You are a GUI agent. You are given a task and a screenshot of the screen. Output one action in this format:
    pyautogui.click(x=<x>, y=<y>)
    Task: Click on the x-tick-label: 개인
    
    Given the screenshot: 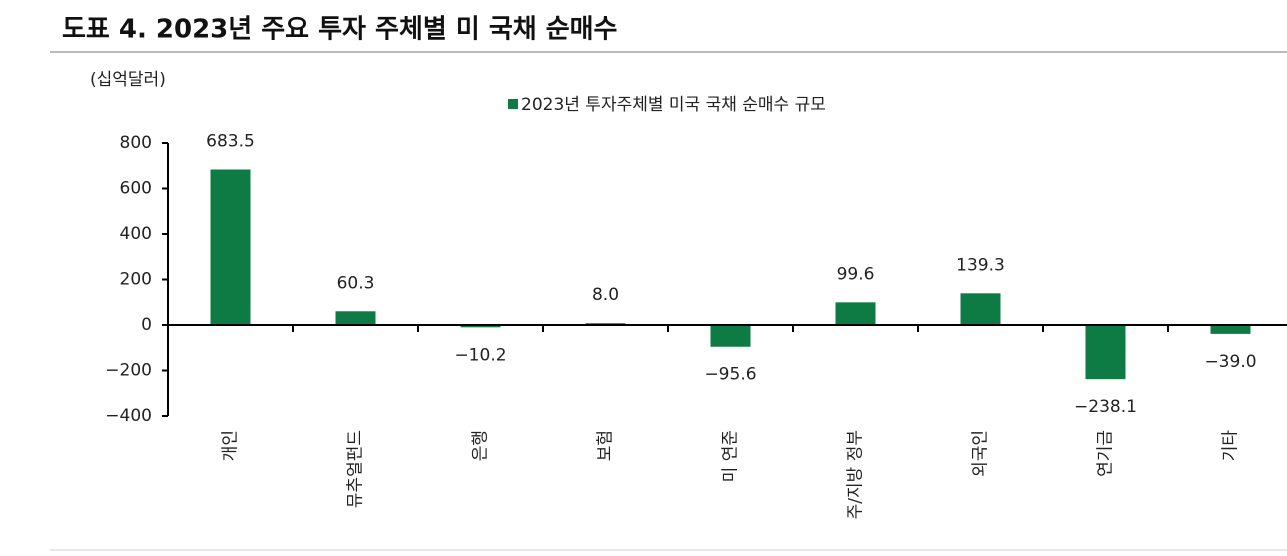 What is the action you would take?
    pyautogui.click(x=231, y=445)
    